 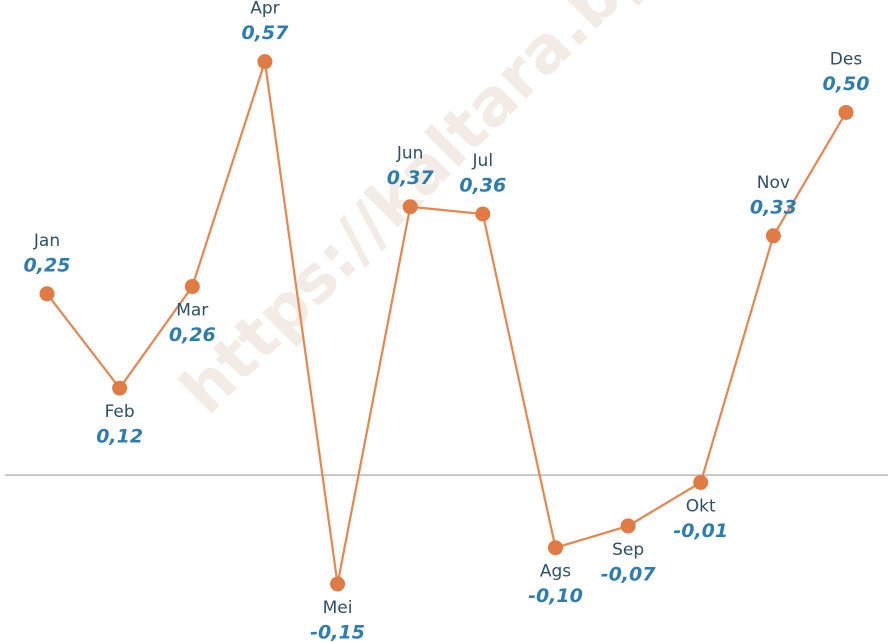 What do you see at coordinates (410, 154) in the screenshot?
I see `category-label: Jun` at bounding box center [410, 154].